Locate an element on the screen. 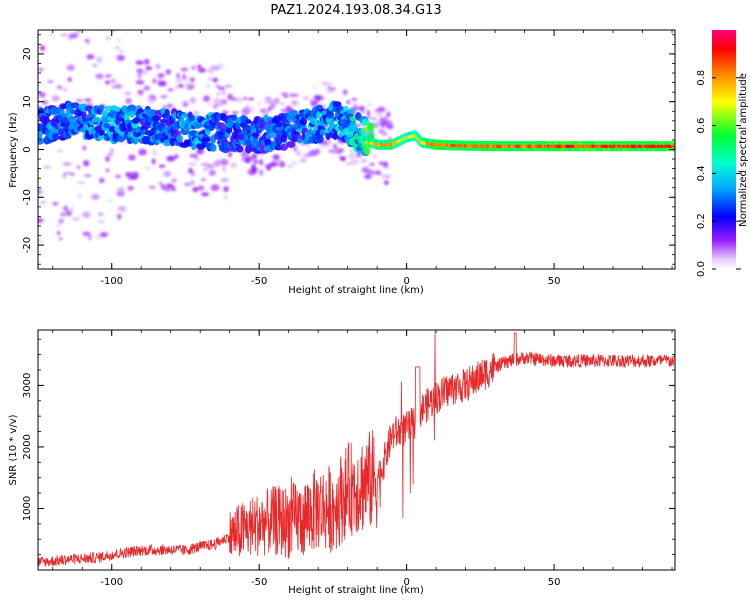 The height and width of the screenshot is (600, 750). snr-y-tick-label: 2000 is located at coordinates (27, 446).